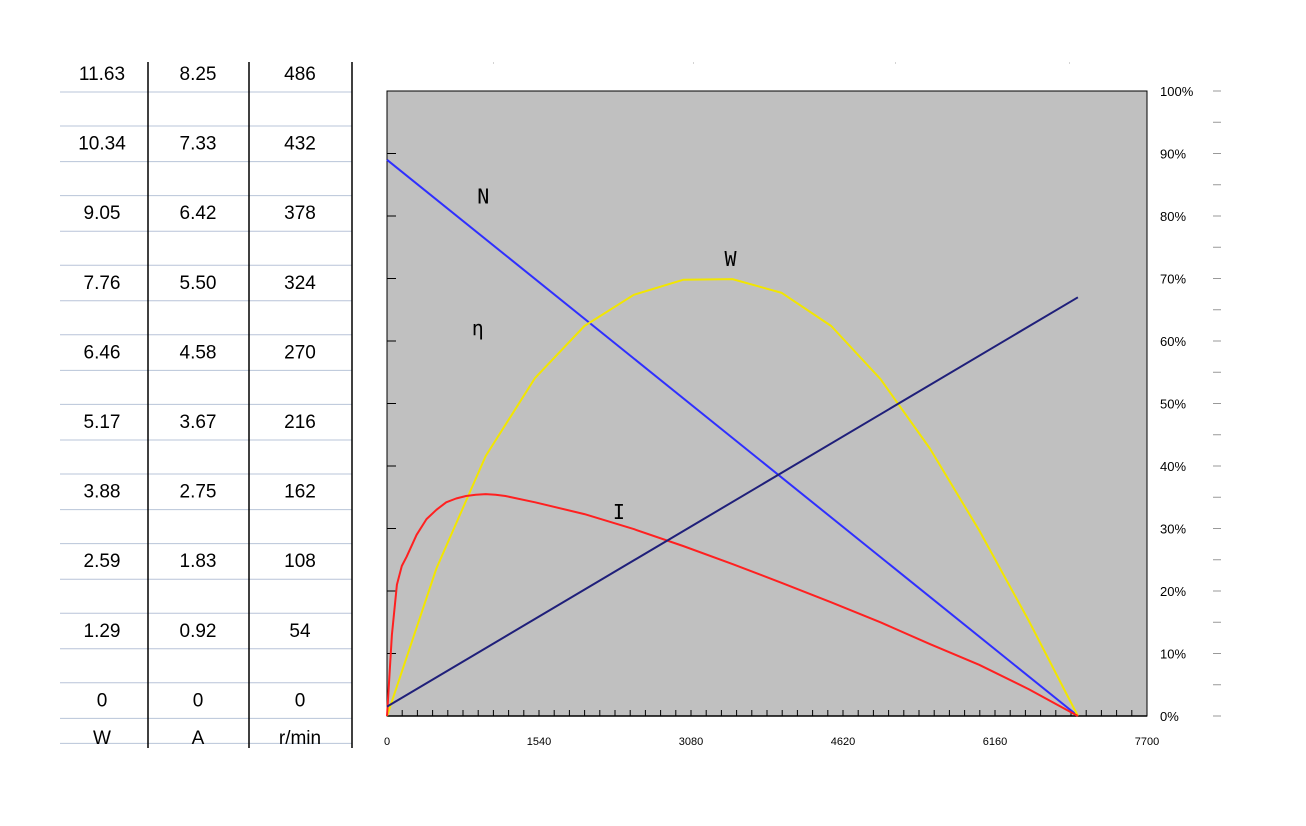  What do you see at coordinates (1173, 529) in the screenshot?
I see `right-axis-tick-label: 30%` at bounding box center [1173, 529].